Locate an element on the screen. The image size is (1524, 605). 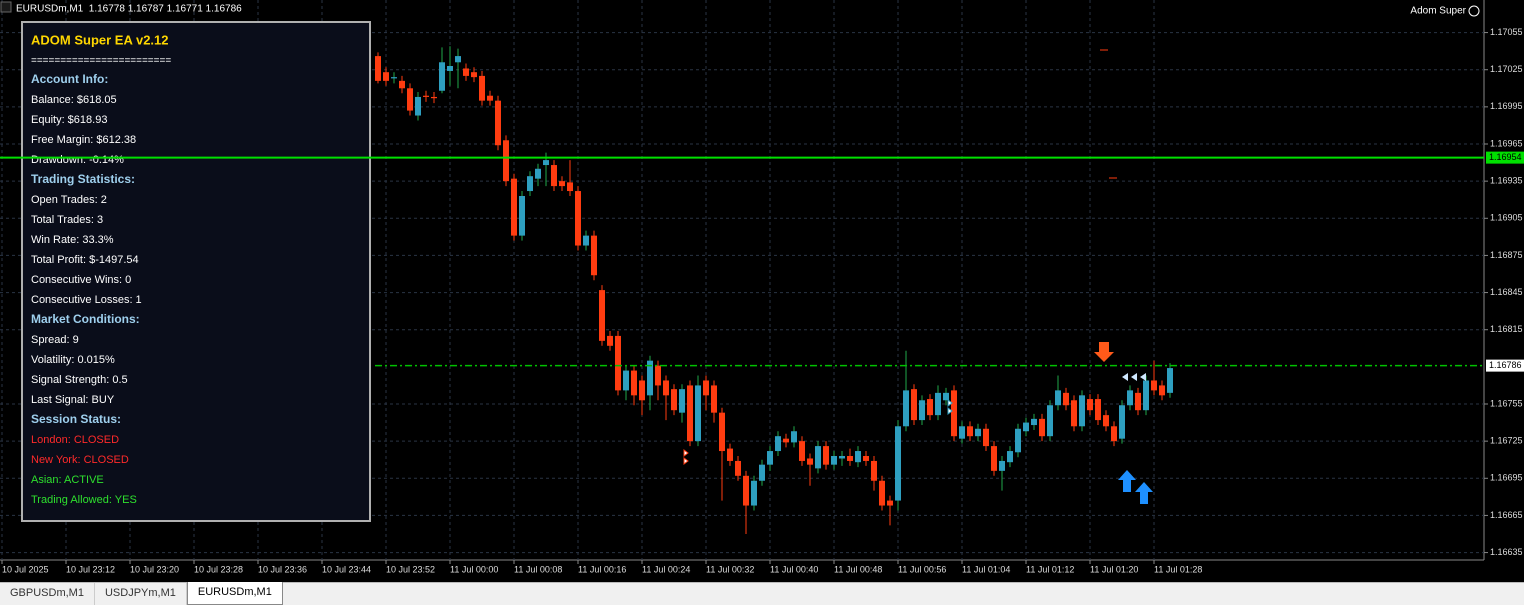
chart-icon is located at coordinates (6, 7).